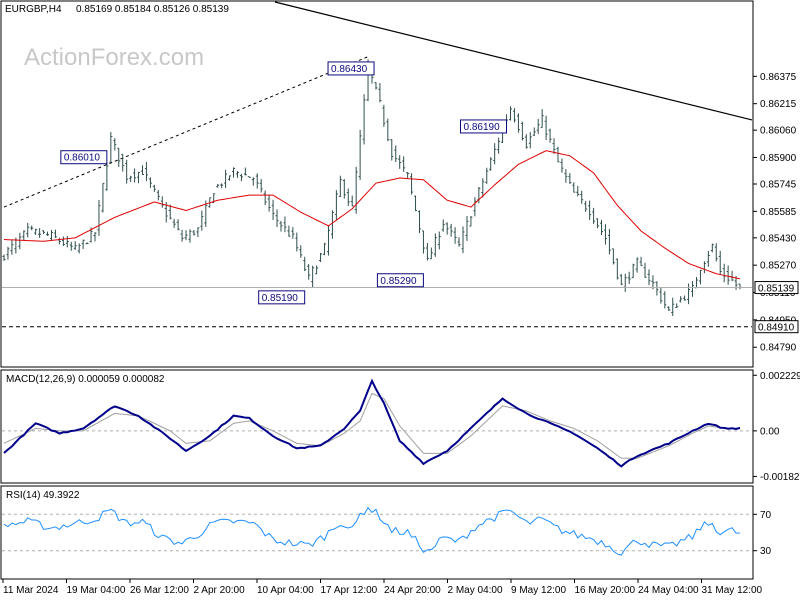  Describe the element at coordinates (778, 131) in the screenshot. I see `price-axis-label: 0.86060` at that location.